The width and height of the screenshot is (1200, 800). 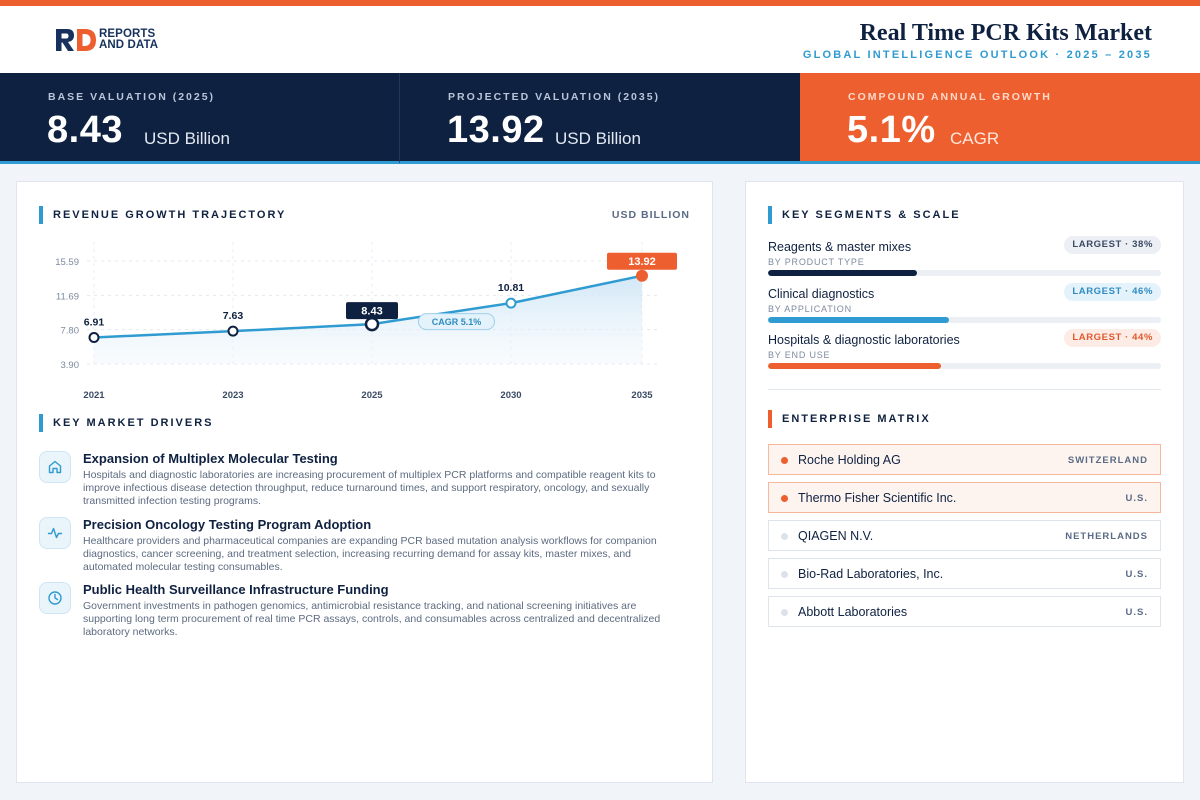 What do you see at coordinates (849, 460) in the screenshot?
I see `enterprise-name: Roche Holding AG` at bounding box center [849, 460].